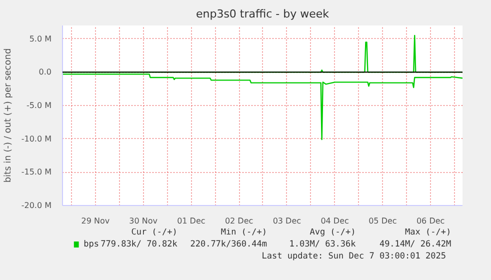 The width and height of the screenshot is (491, 280). Describe the element at coordinates (239, 221) in the screenshot. I see `x-tick-label: 02 Dec` at that location.